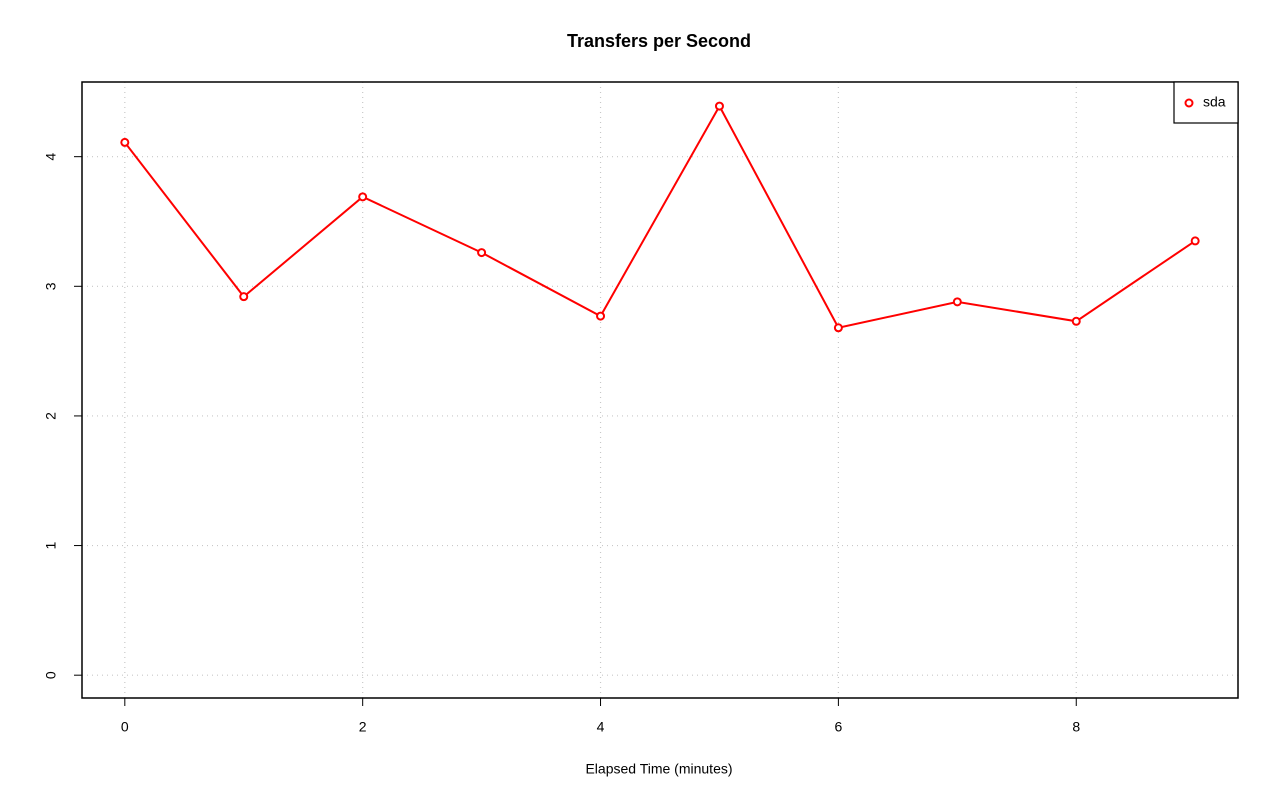  Describe the element at coordinates (51, 675) in the screenshot. I see `y-tick-label: 0` at that location.